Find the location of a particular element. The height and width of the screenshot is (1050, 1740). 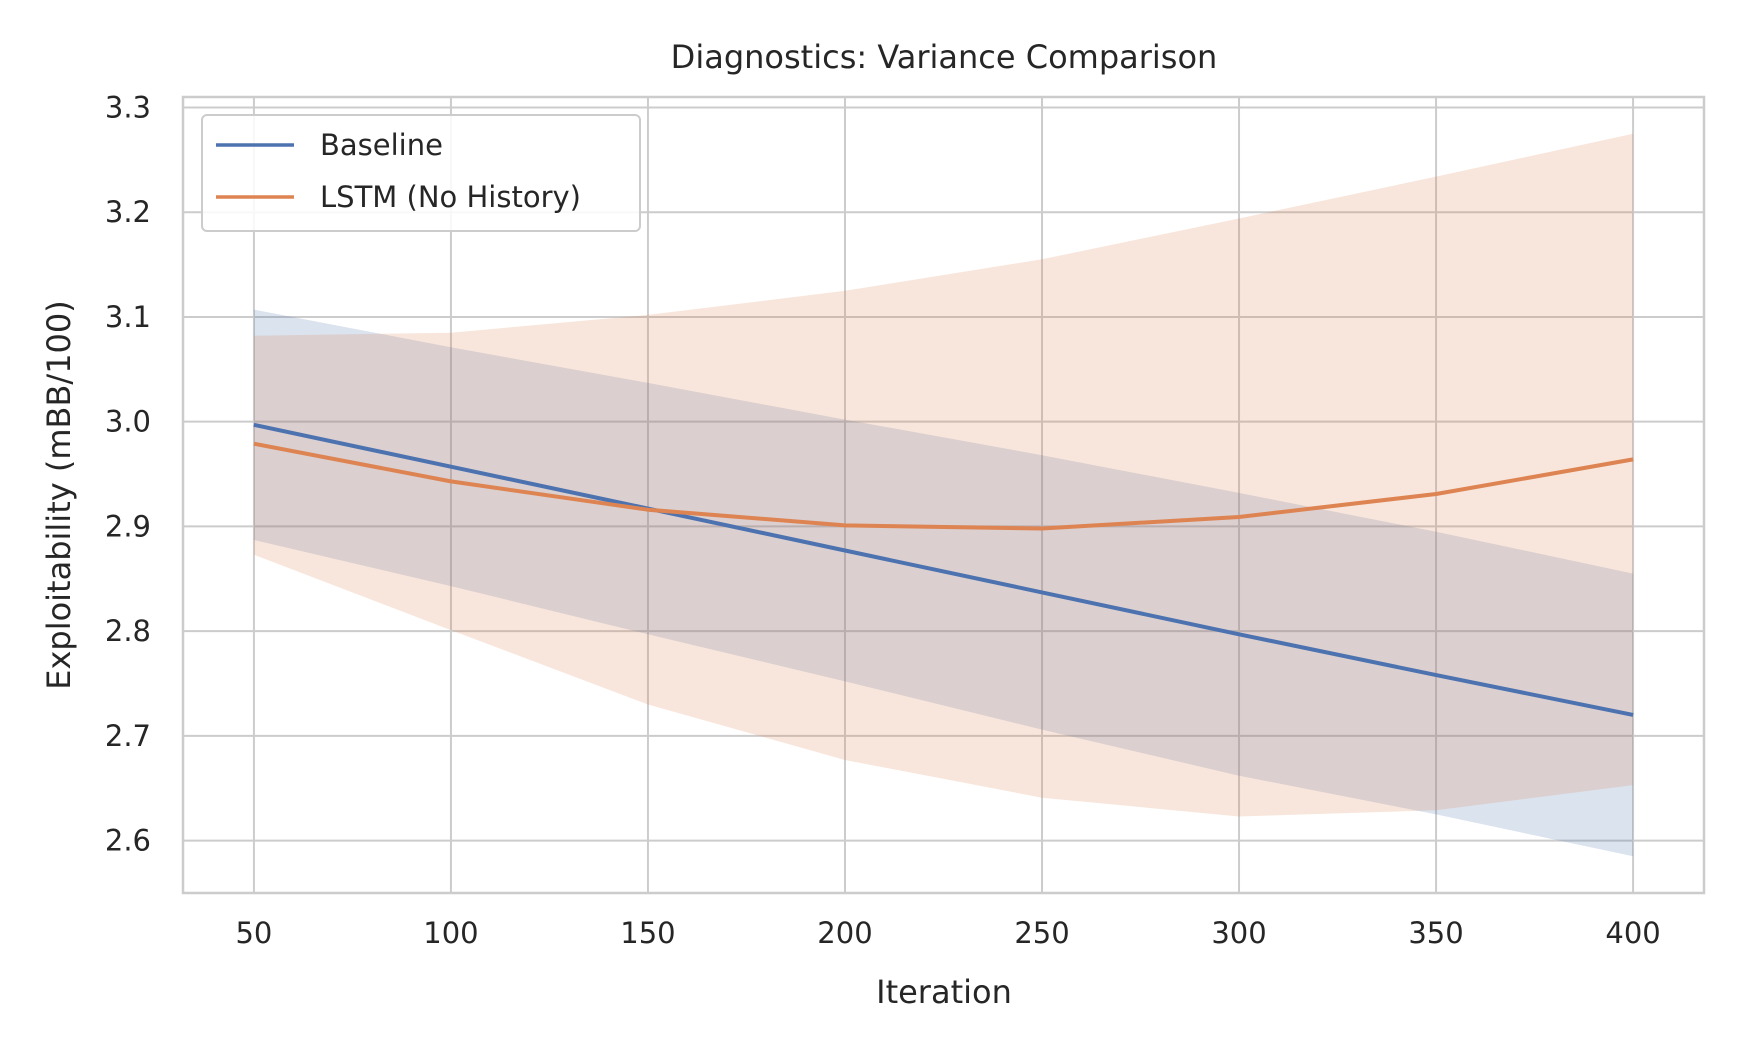

x-tick-label: 400 is located at coordinates (1632, 933).